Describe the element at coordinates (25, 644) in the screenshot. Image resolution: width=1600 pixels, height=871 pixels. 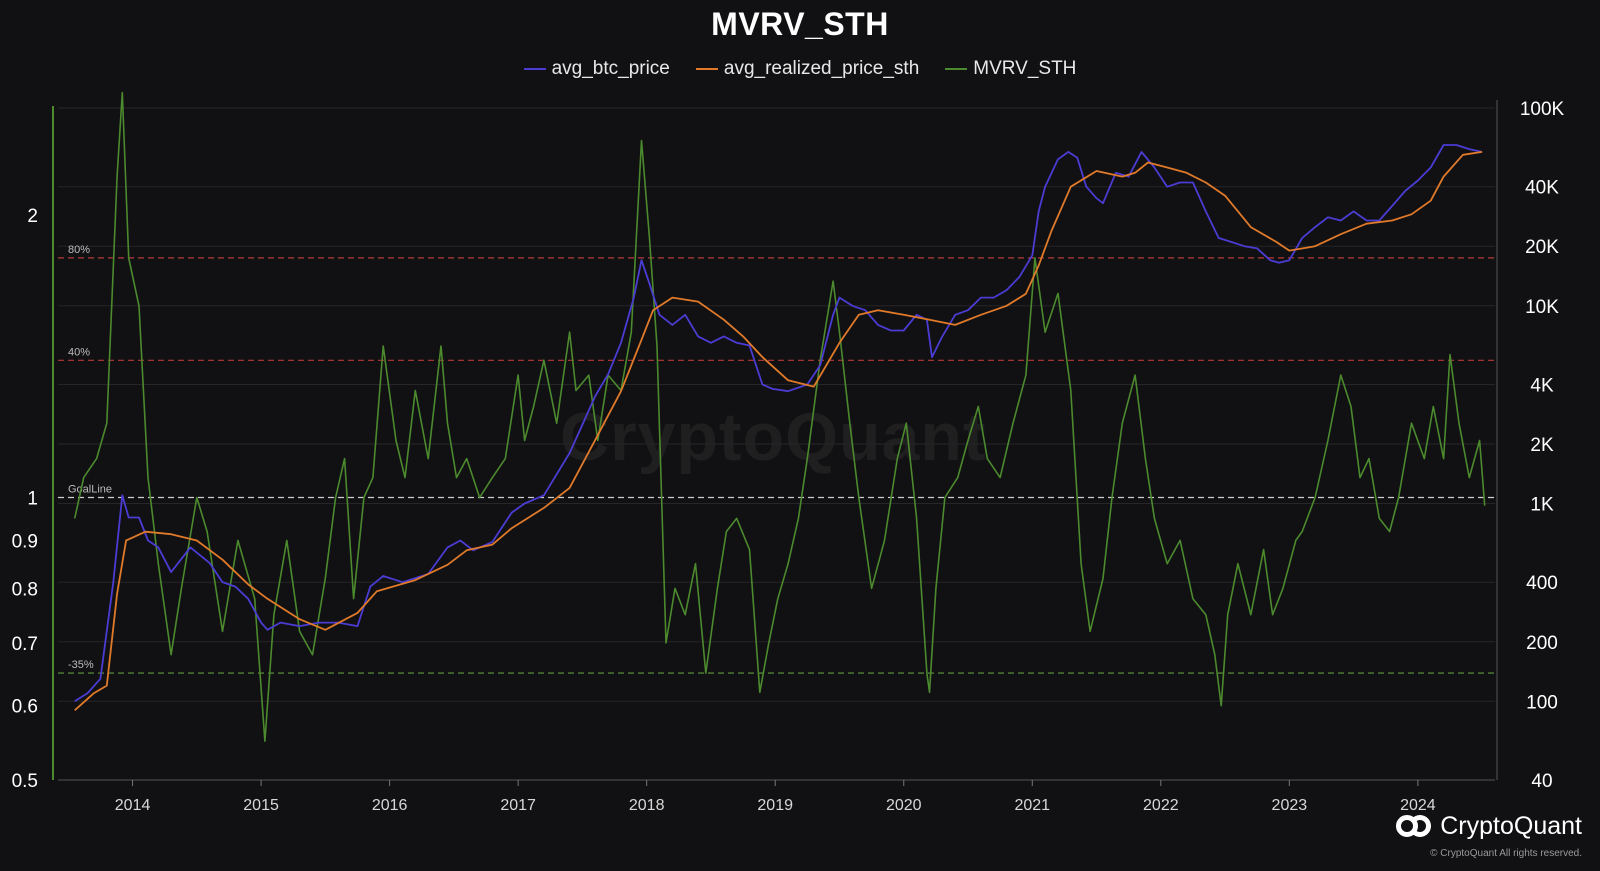
I see `y-left-tick-label: 0.7` at that location.